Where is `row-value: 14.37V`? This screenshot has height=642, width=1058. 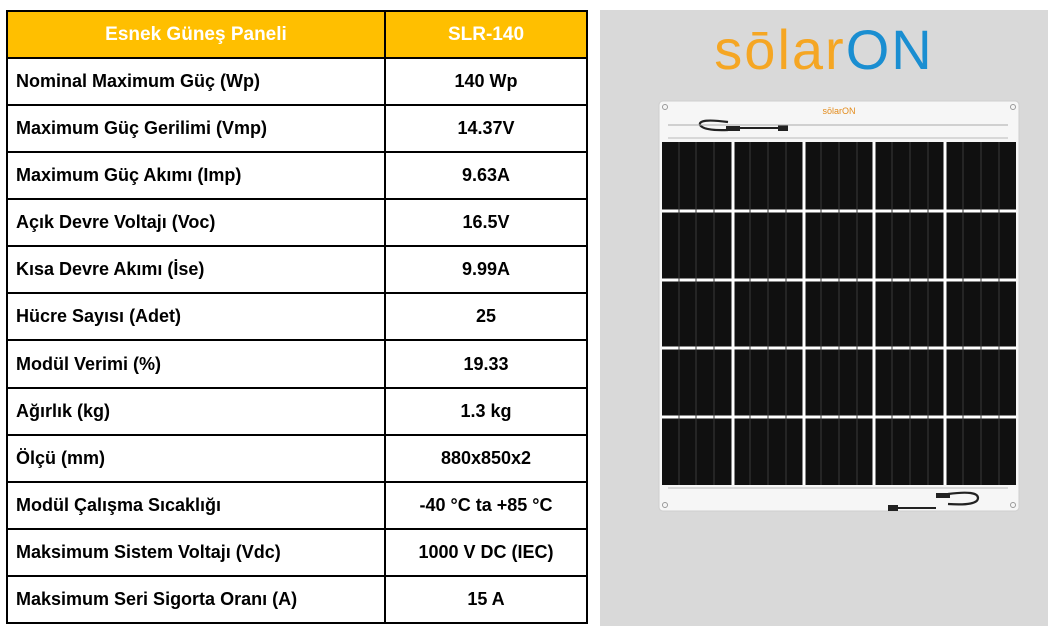 row-value: 14.37V is located at coordinates (486, 129).